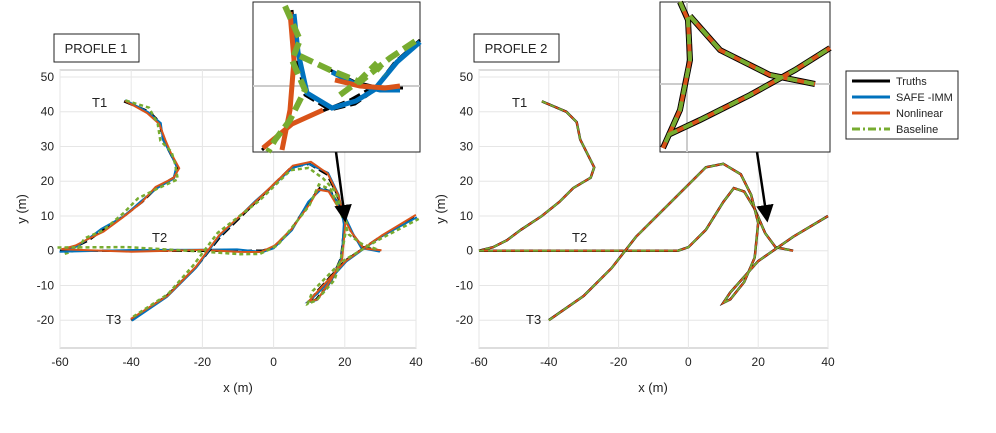  Describe the element at coordinates (919, 114) in the screenshot. I see `legend-label-nonlinear: Nonlinear` at that location.